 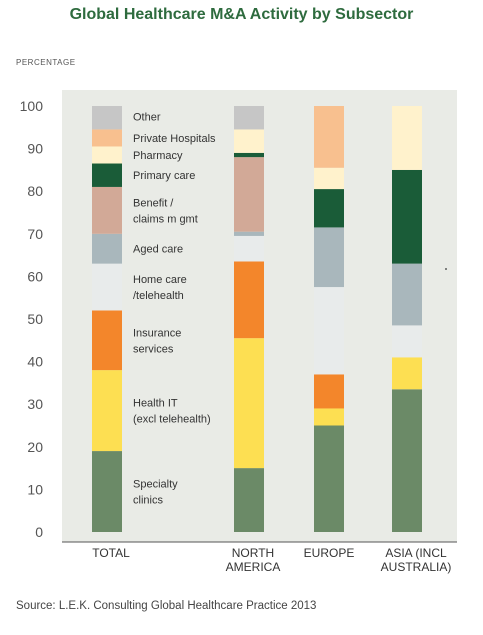 What do you see at coordinates (158, 296) in the screenshot?
I see `legend-label: /telehealth` at bounding box center [158, 296].